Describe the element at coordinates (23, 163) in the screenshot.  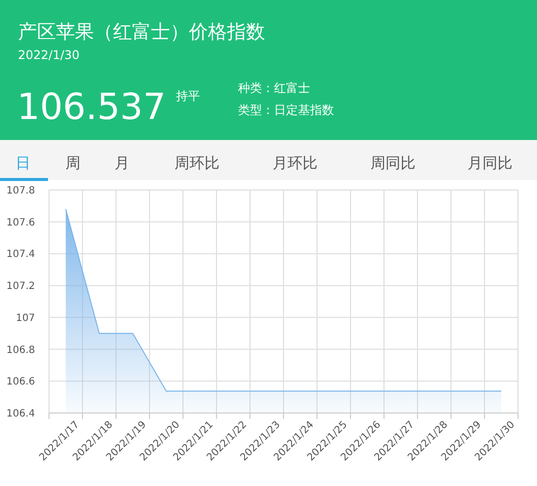
I see `text: 日` at that location.